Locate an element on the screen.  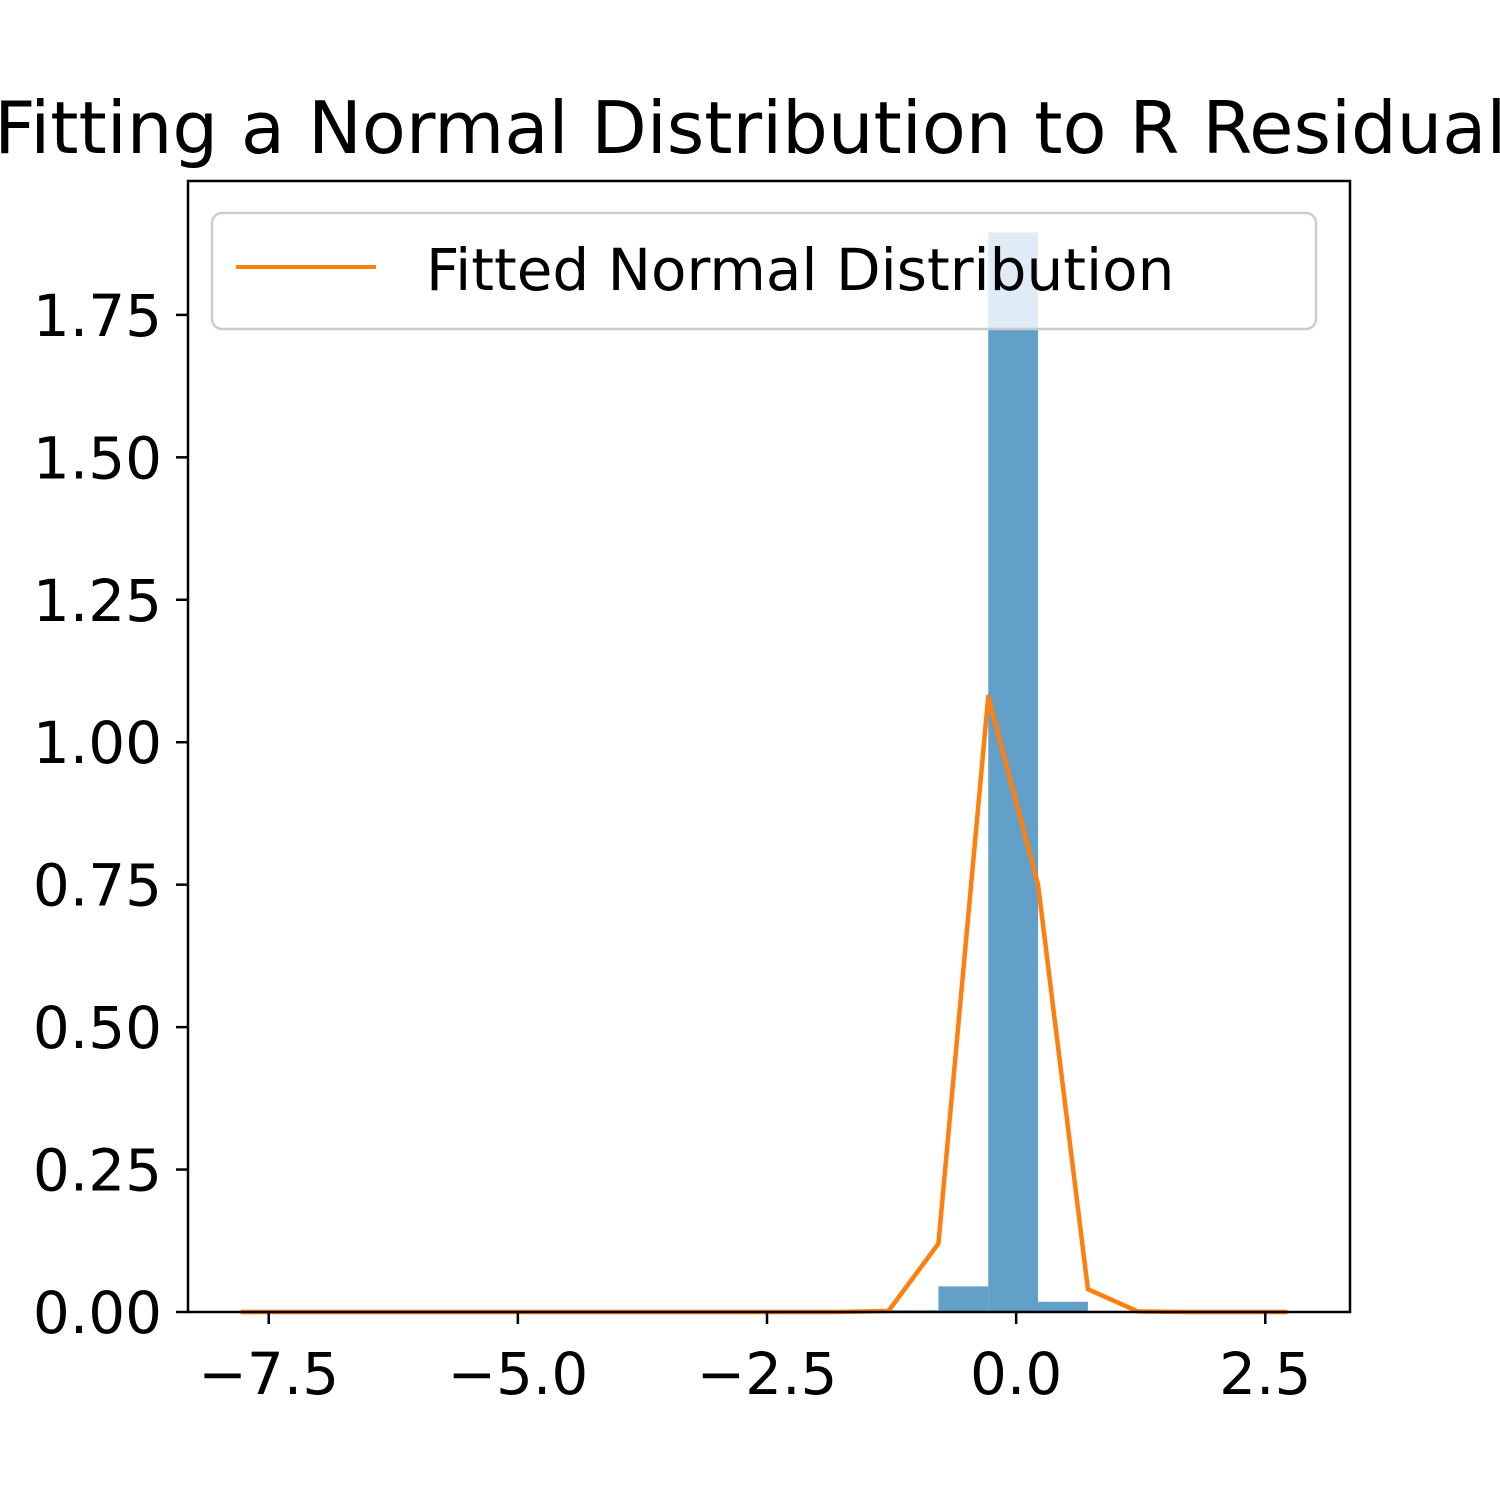
x-tick-label: 2.5 is located at coordinates (1265, 1374).